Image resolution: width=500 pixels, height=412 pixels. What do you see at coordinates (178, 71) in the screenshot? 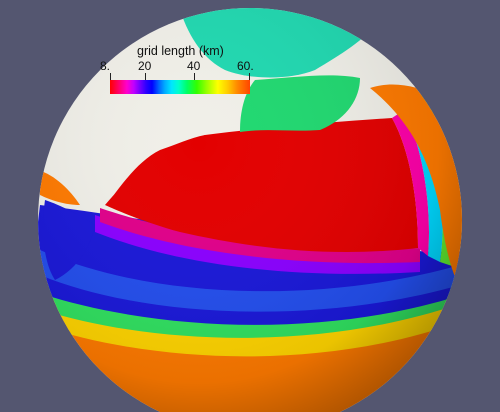
I see `colorbar-legend: grid length (km) 8. 20 40 60.` at bounding box center [178, 71].